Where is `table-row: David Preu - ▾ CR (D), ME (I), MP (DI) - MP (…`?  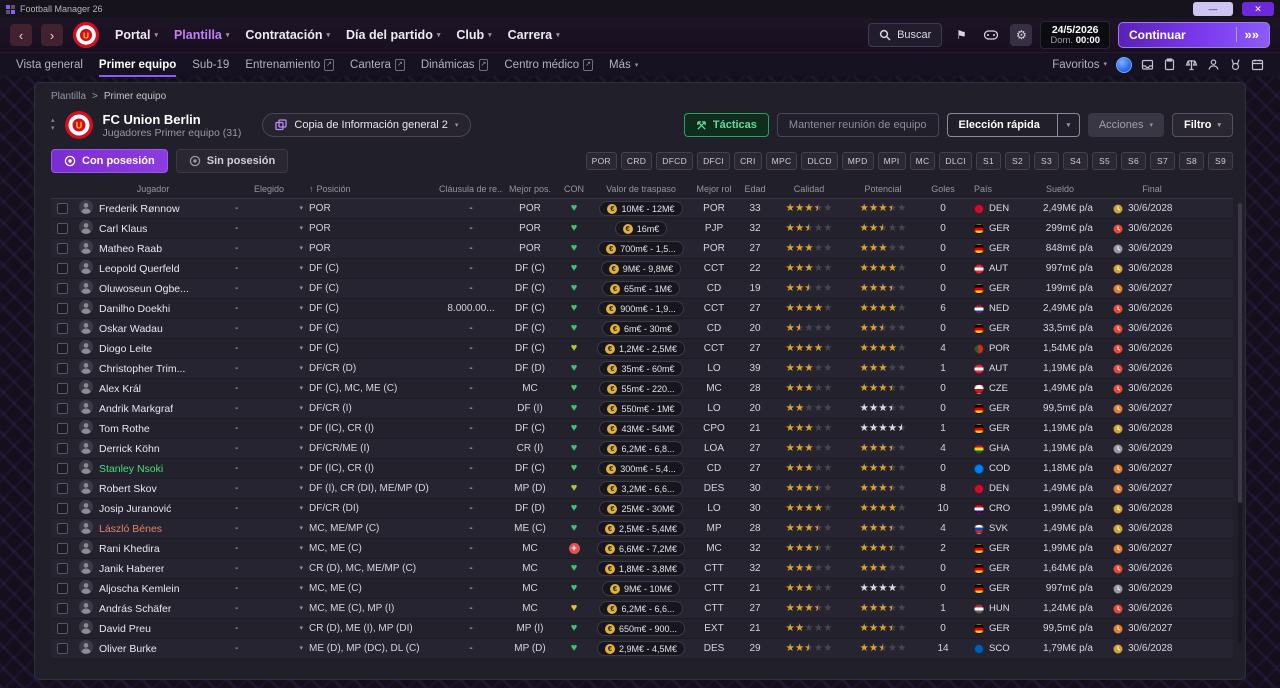 table-row: David Preu - ▾ CR (D), ME (I), MP (DI) - MP (… is located at coordinates (642, 629).